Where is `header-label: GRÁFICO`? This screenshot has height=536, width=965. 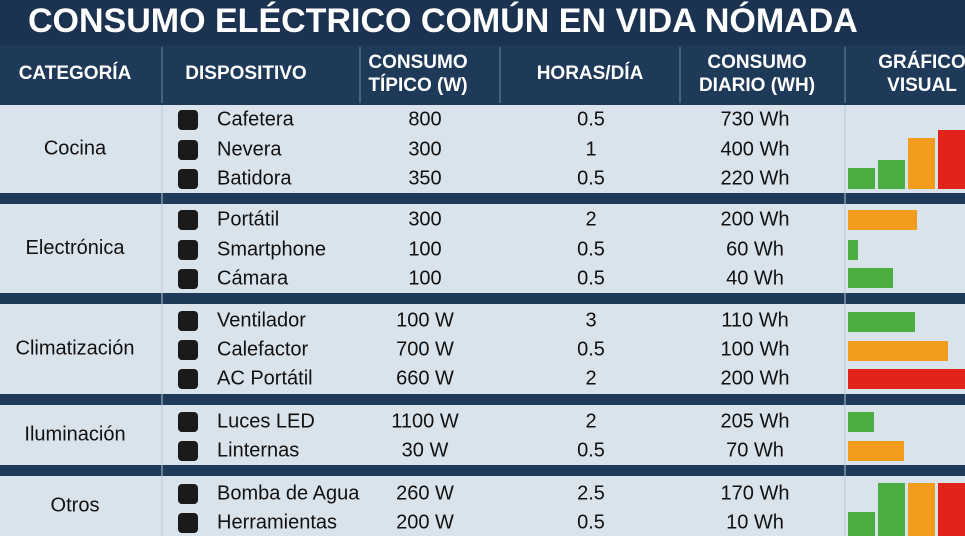 header-label: GRÁFICO is located at coordinates (921, 62).